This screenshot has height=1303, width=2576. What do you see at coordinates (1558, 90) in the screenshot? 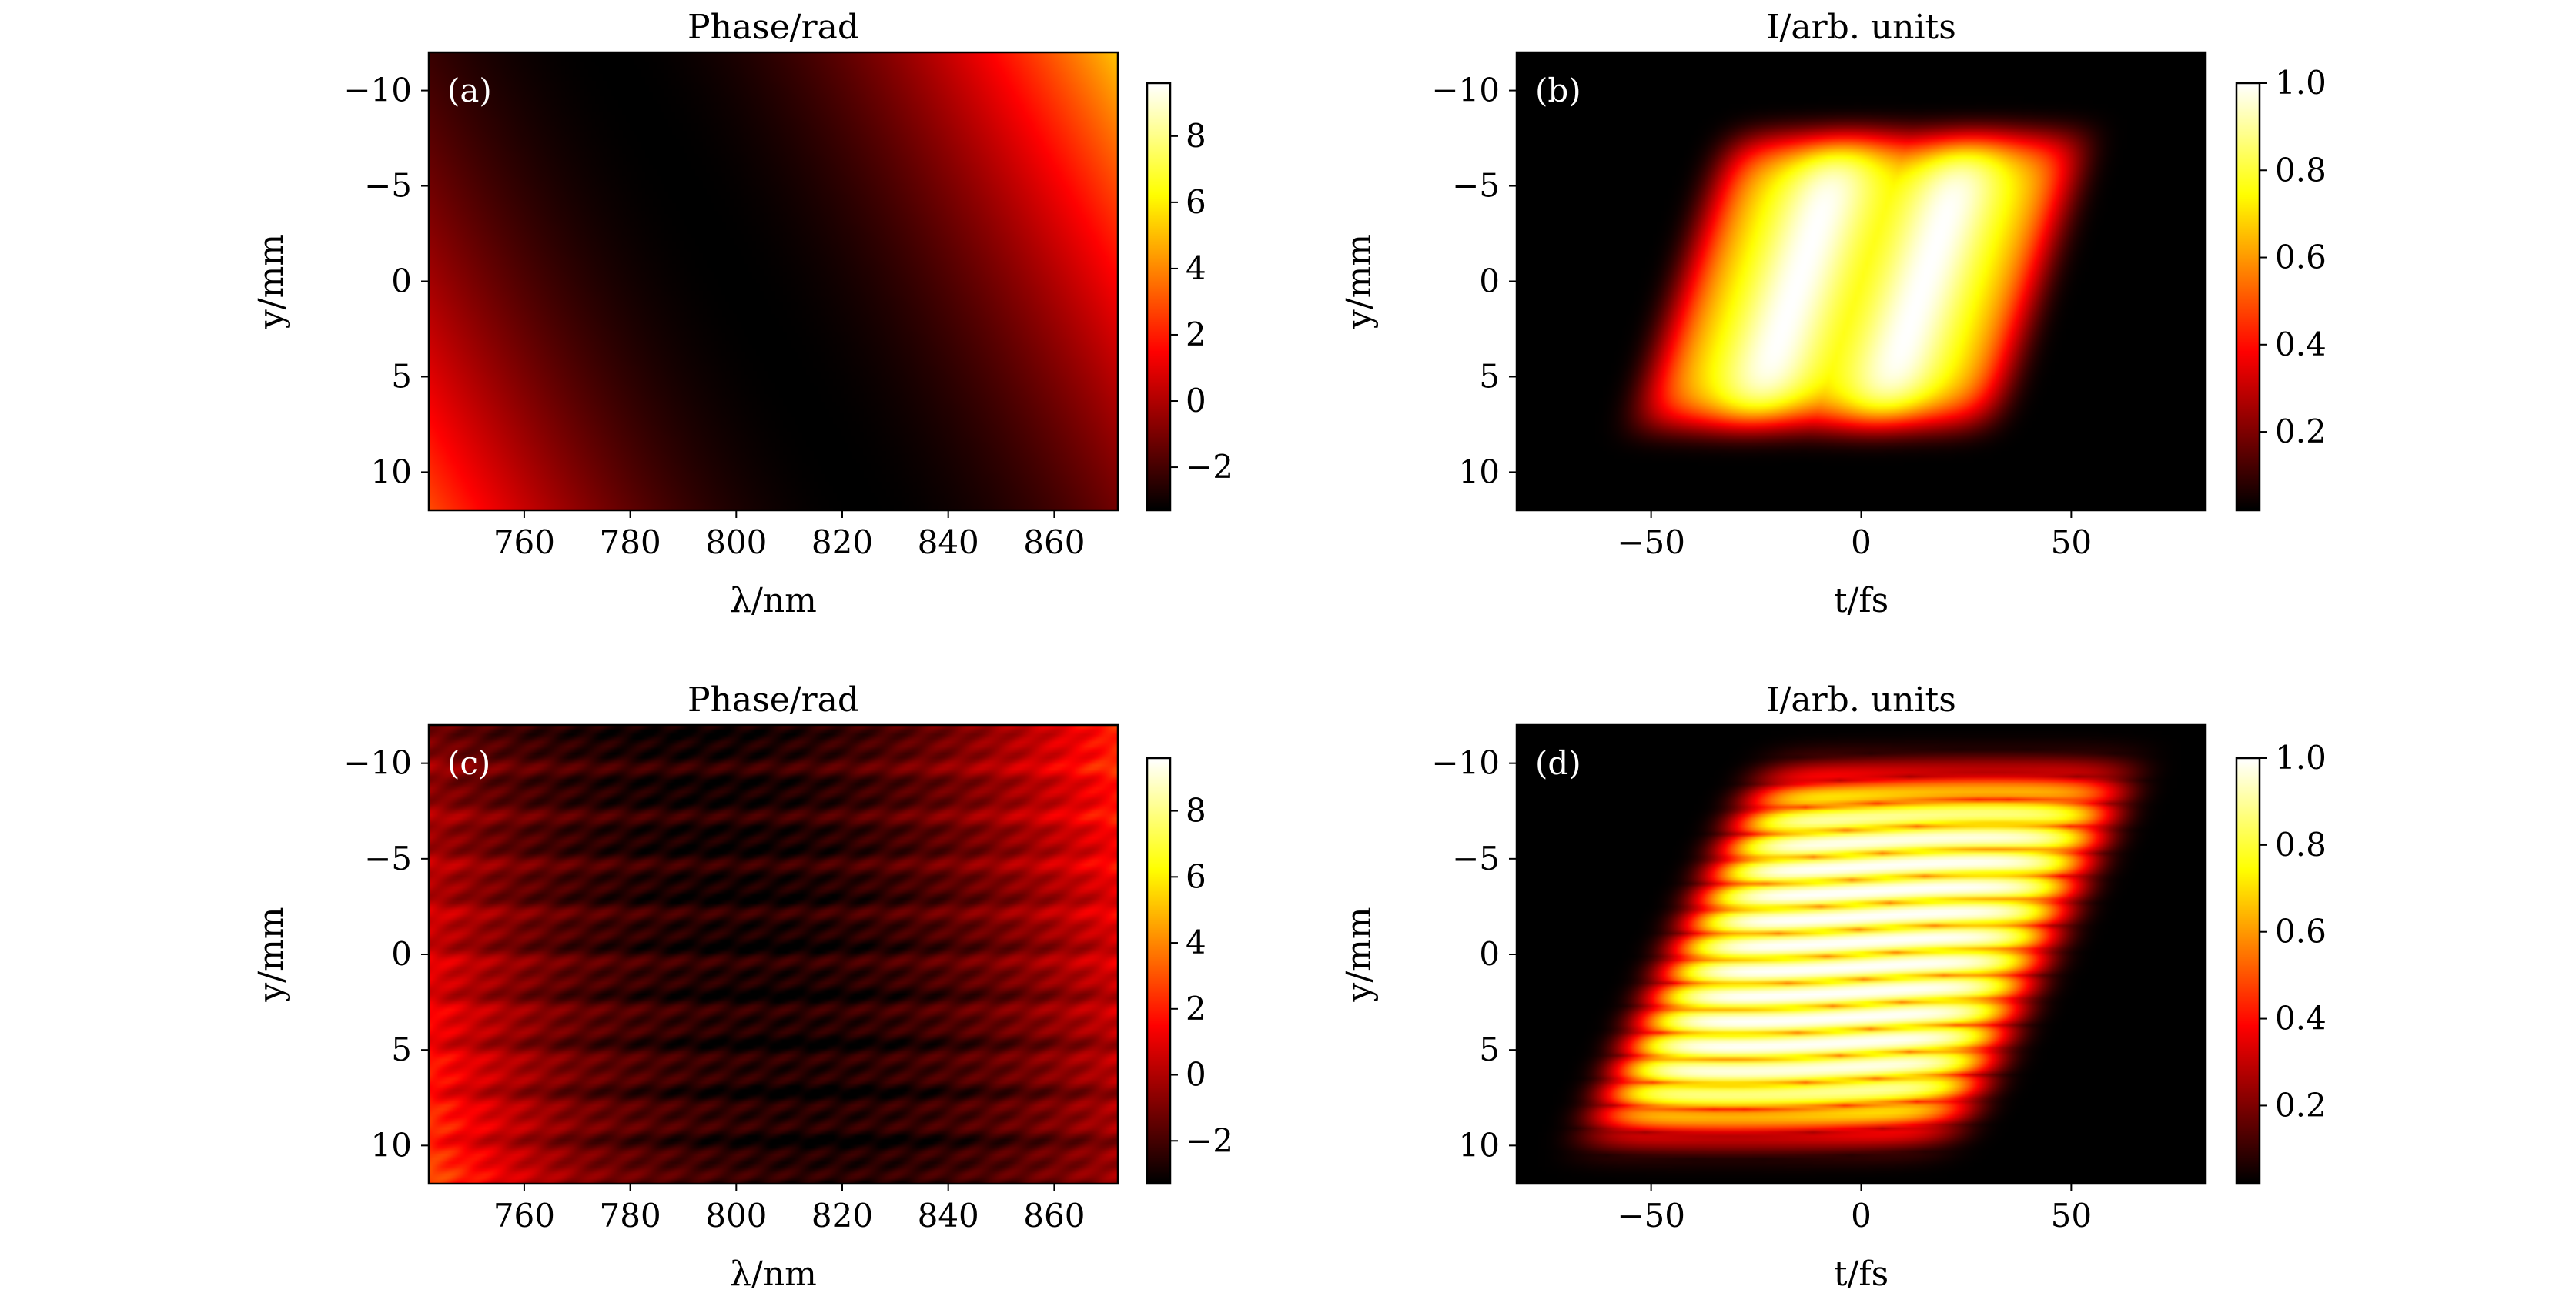
I see `panel-label: (b)` at bounding box center [1558, 90].